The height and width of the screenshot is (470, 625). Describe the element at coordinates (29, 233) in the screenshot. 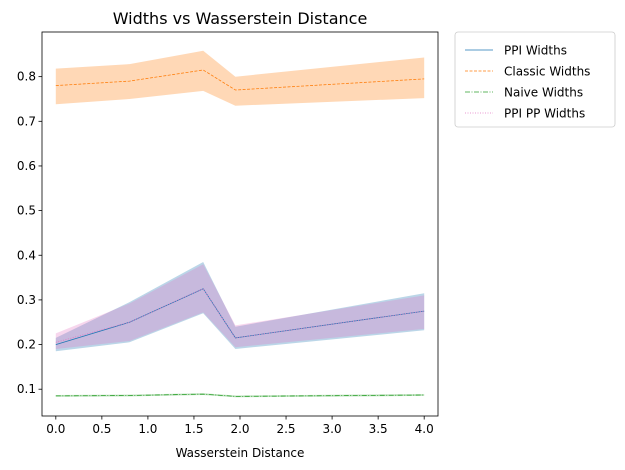

I see `y-axis-ticks: 0.1 0.2 0.3 0.4 0.5 0.6 0.7 0.8` at that location.